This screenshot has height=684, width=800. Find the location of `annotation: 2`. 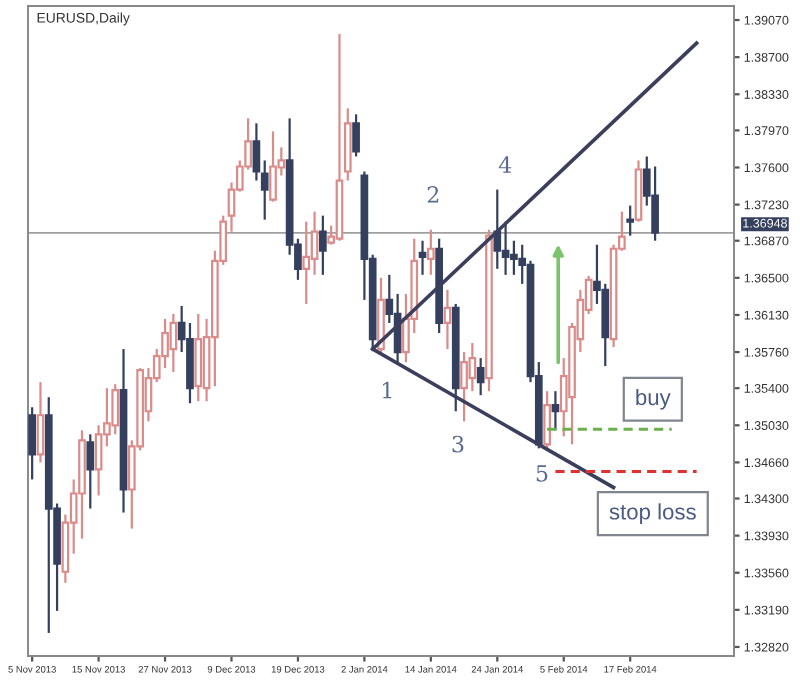

annotation: 2 is located at coordinates (433, 194).